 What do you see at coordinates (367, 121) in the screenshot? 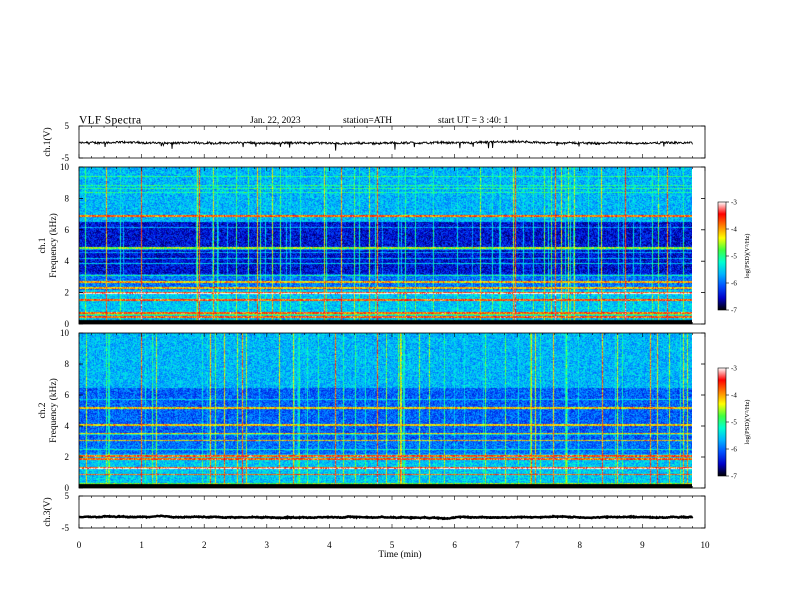
I see `station-label: station=ATH` at bounding box center [367, 121].